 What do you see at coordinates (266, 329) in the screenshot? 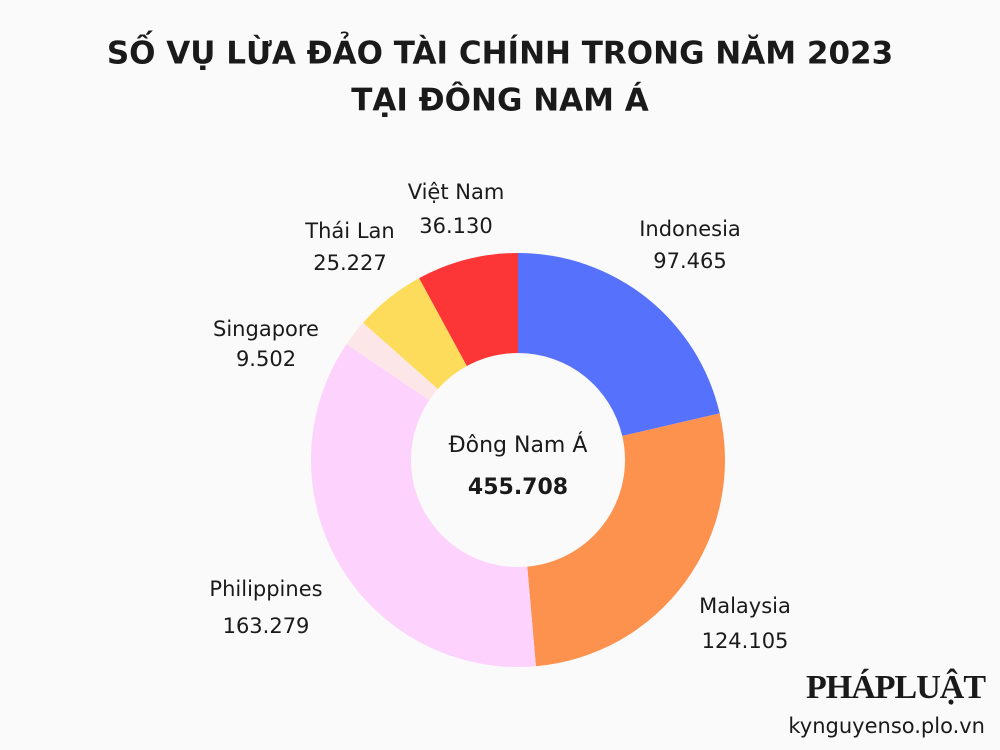
I see `category-label: Singapore` at bounding box center [266, 329].